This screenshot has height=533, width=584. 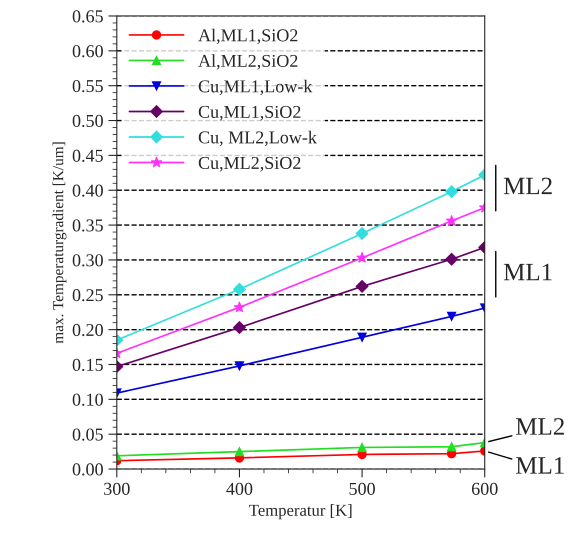 What do you see at coordinates (249, 164) in the screenshot?
I see `legend-label: Cu,ML2,SiO2` at bounding box center [249, 164].